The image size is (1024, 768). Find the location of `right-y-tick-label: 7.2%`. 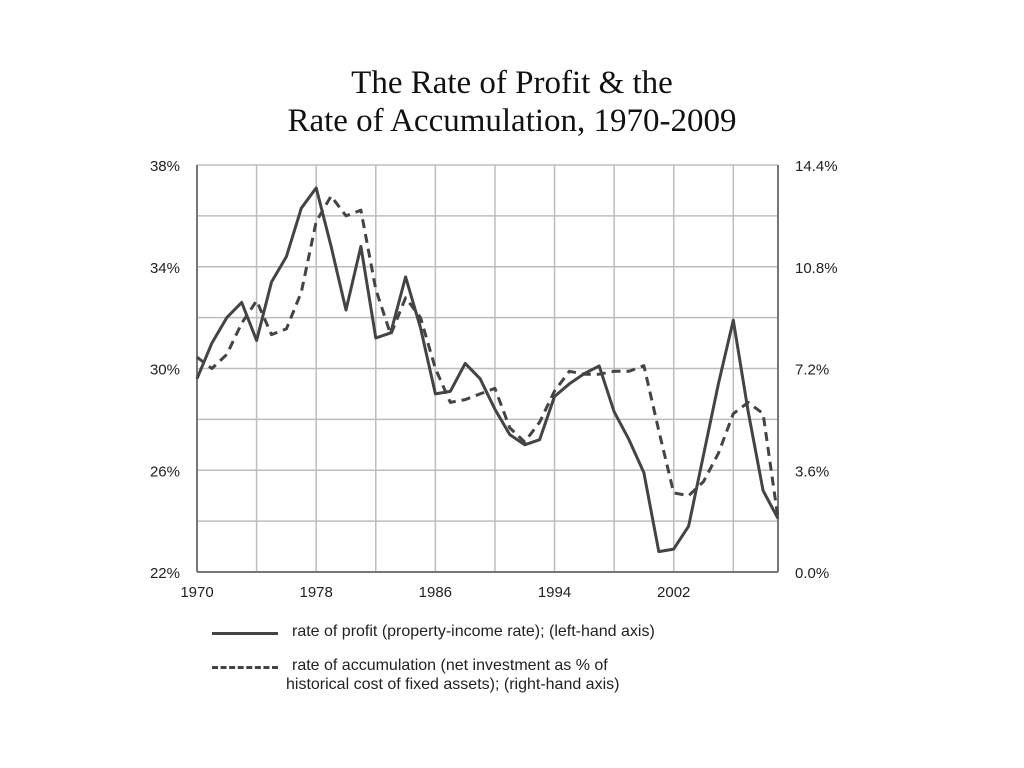

right-y-tick-label: 7.2% is located at coordinates (812, 370).